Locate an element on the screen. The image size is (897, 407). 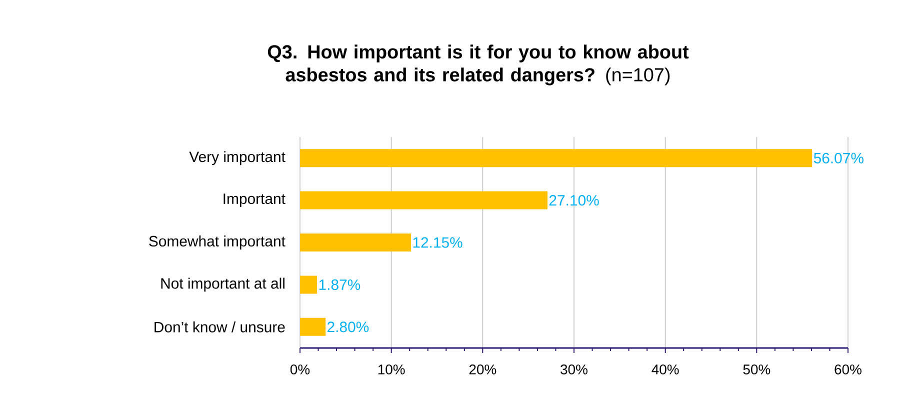
data-label: 1.87% is located at coordinates (339, 284).